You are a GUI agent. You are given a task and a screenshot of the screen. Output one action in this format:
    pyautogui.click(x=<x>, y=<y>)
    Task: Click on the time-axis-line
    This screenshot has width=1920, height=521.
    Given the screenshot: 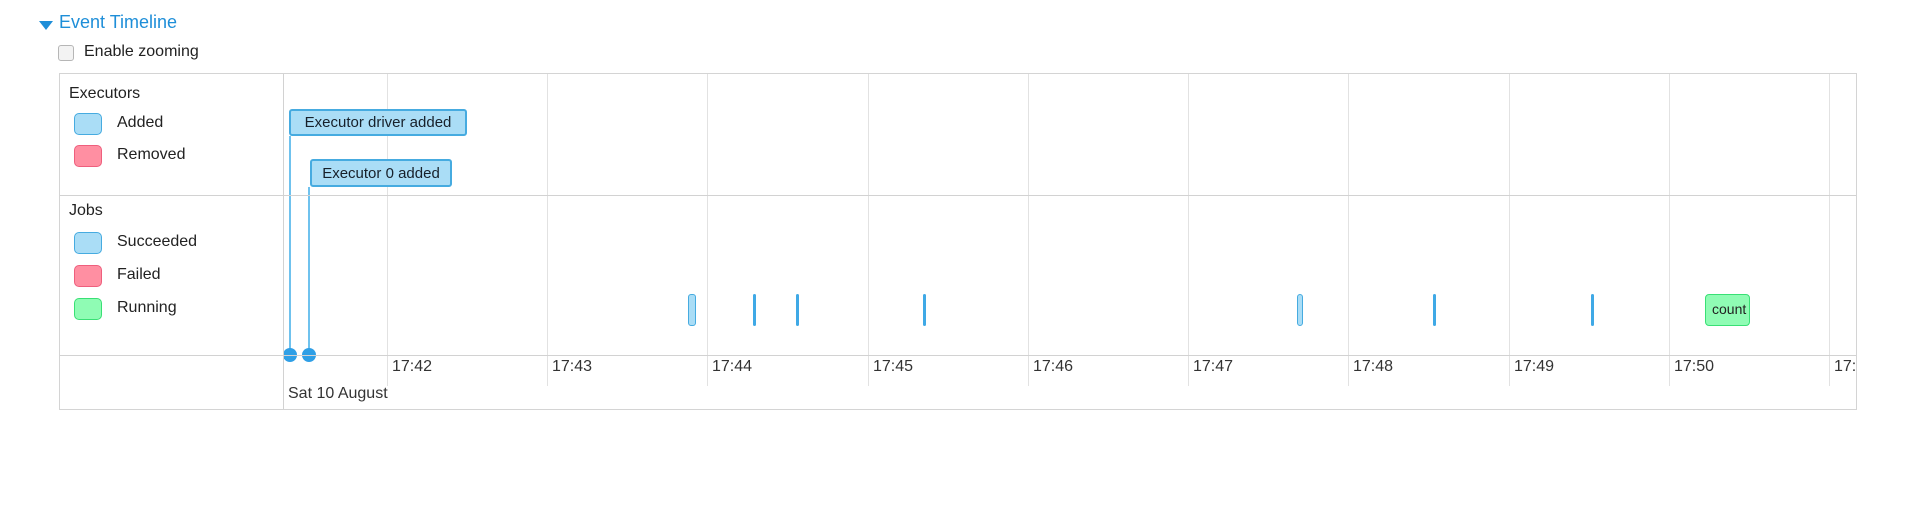 What is the action you would take?
    pyautogui.click(x=958, y=355)
    